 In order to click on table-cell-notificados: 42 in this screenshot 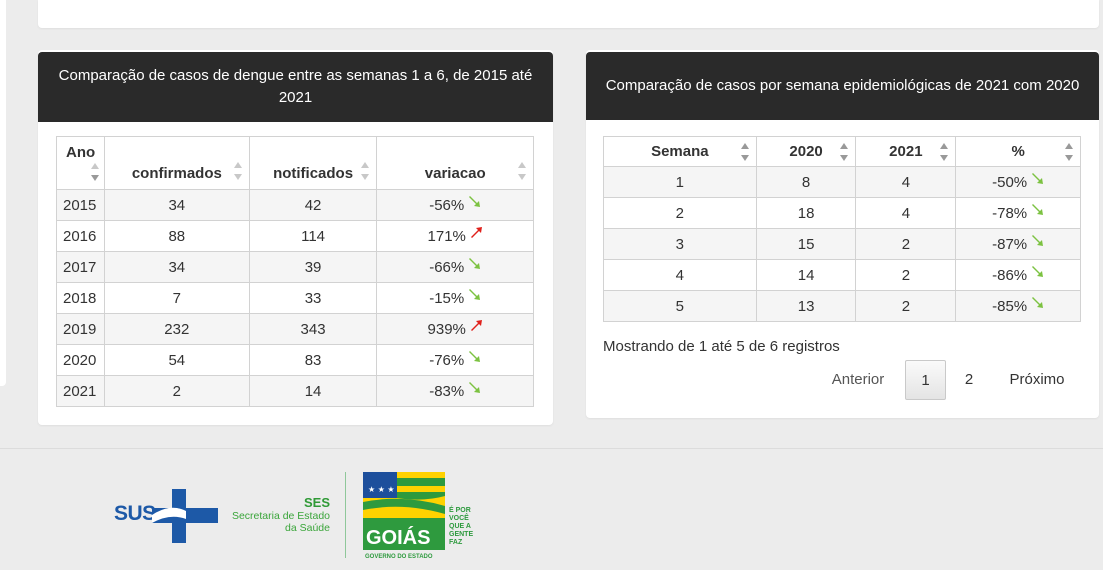, I will do `click(313, 205)`.